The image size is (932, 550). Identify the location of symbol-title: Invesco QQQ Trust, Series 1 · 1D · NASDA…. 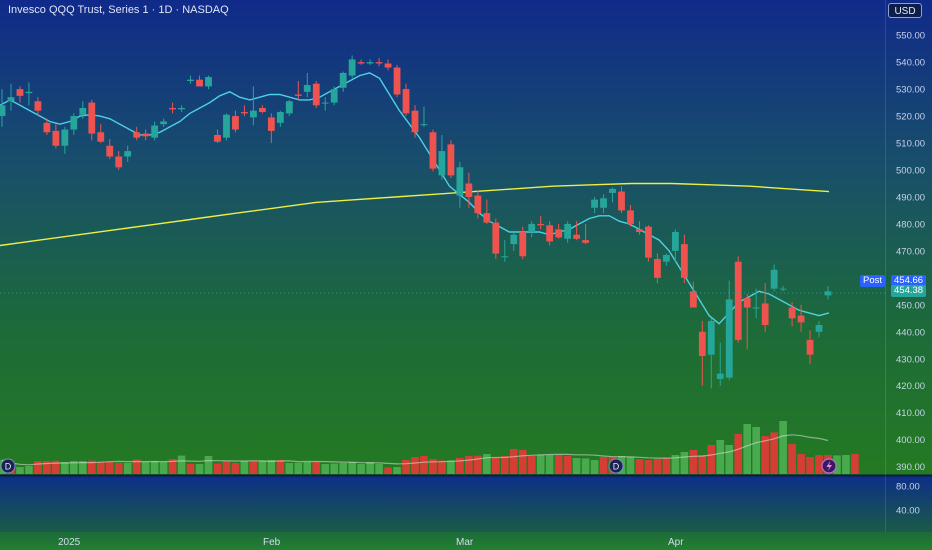
(118, 10).